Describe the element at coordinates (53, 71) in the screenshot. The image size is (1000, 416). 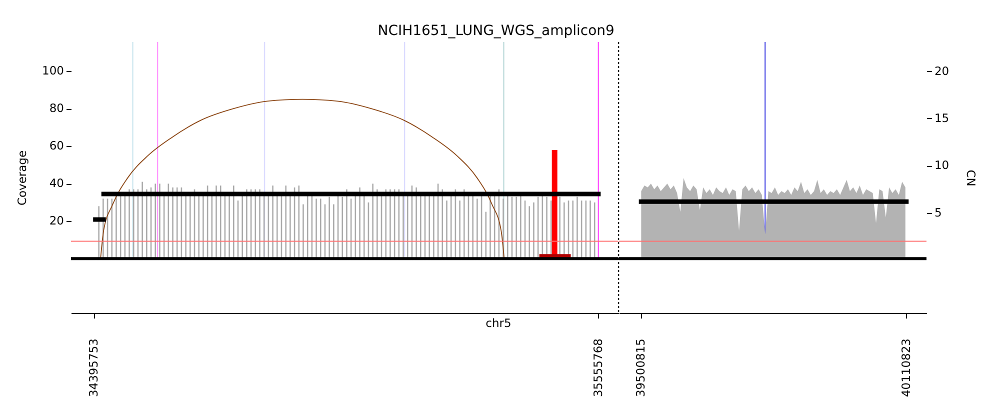
I see `y-tick-label: 100` at that location.